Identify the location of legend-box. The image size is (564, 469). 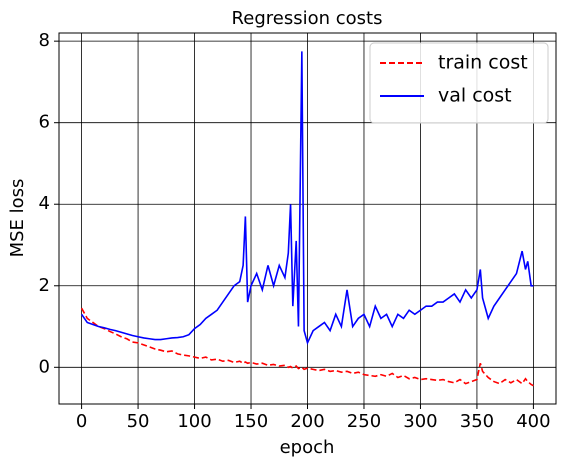
(459, 83).